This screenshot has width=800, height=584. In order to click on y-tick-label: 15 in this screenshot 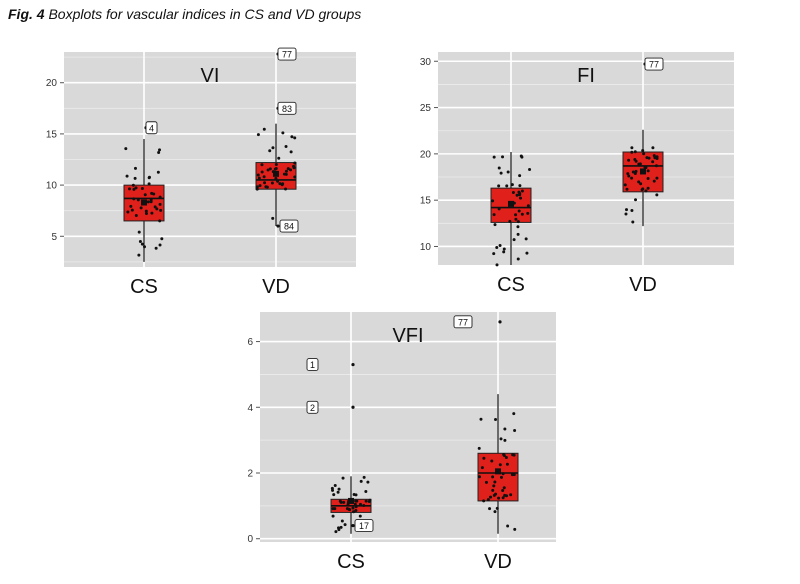, I will do `click(52, 134)`.